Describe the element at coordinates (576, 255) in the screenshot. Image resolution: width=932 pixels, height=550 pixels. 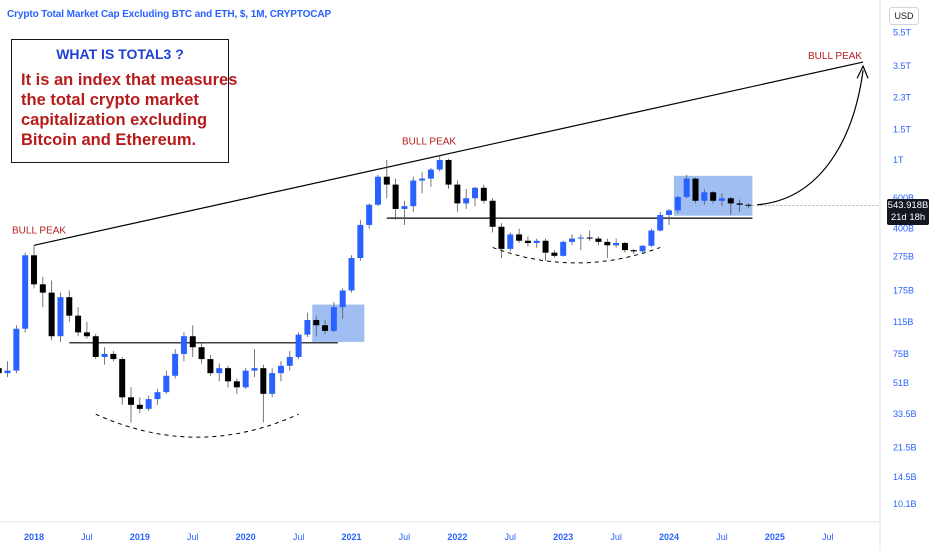
I see `base-curve` at that location.